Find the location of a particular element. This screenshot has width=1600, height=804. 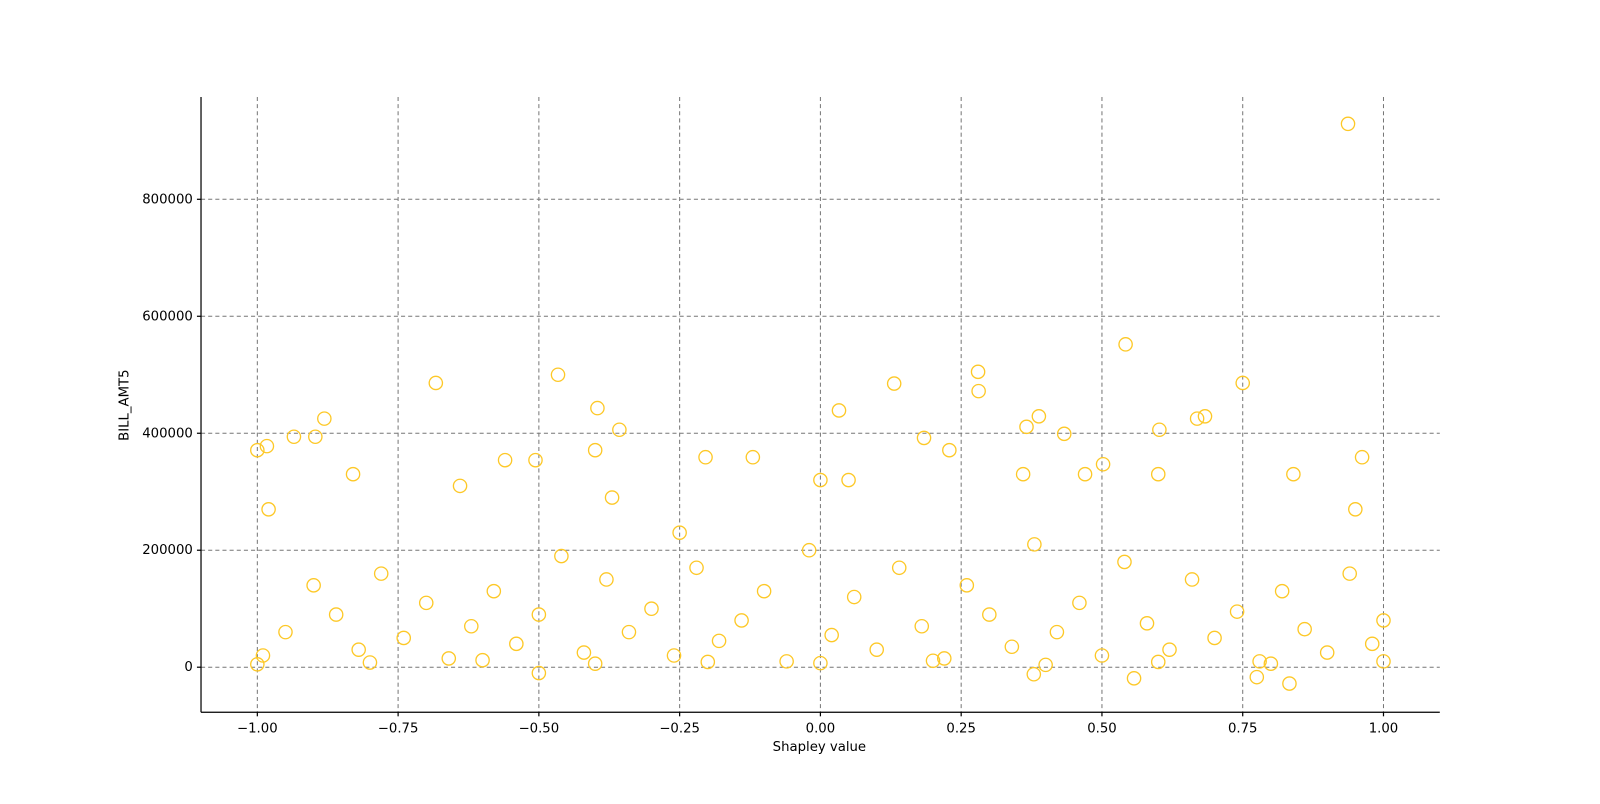

y-tick-label: 200000 is located at coordinates (167, 550).